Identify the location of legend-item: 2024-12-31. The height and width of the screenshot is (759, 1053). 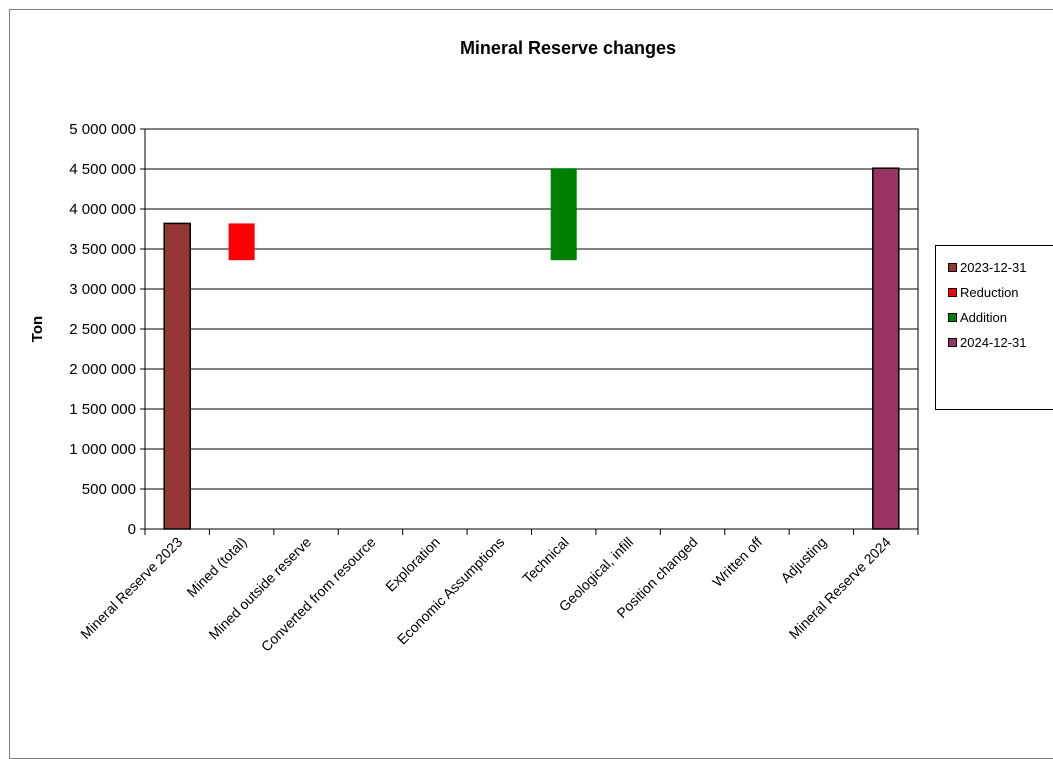
(987, 342).